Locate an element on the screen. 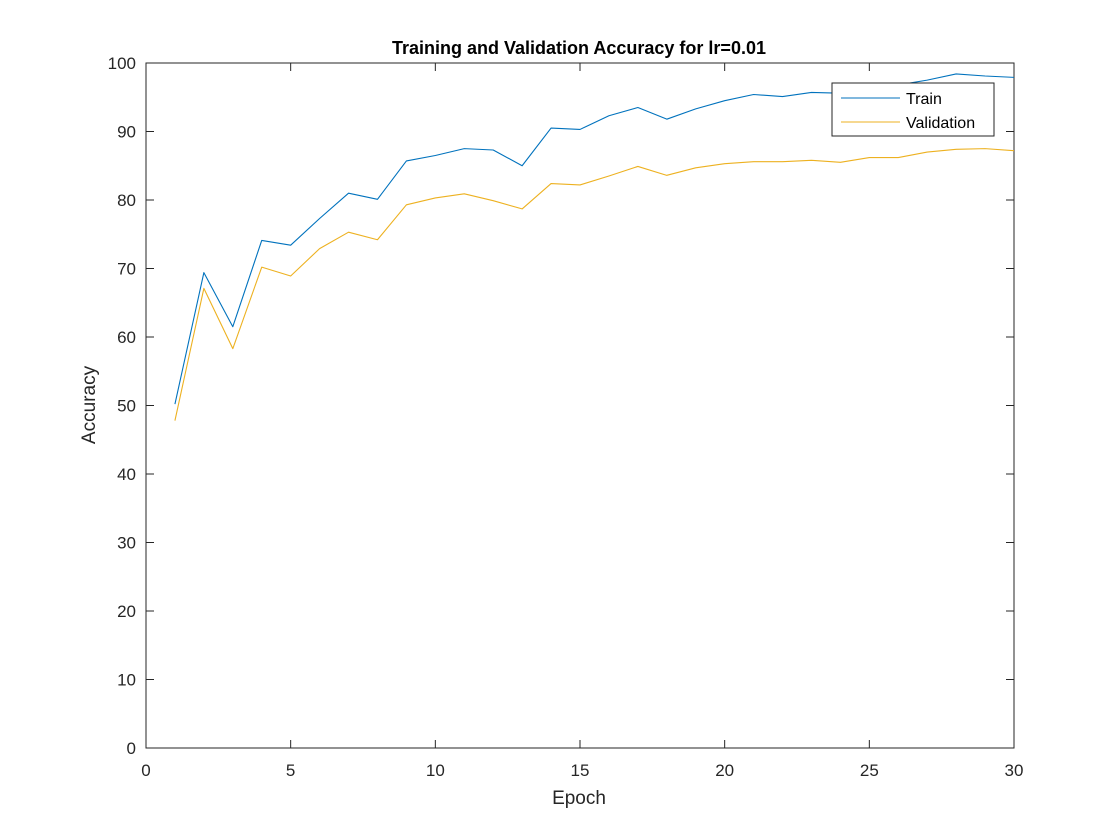  legend-label-validation: Validation is located at coordinates (940, 123).